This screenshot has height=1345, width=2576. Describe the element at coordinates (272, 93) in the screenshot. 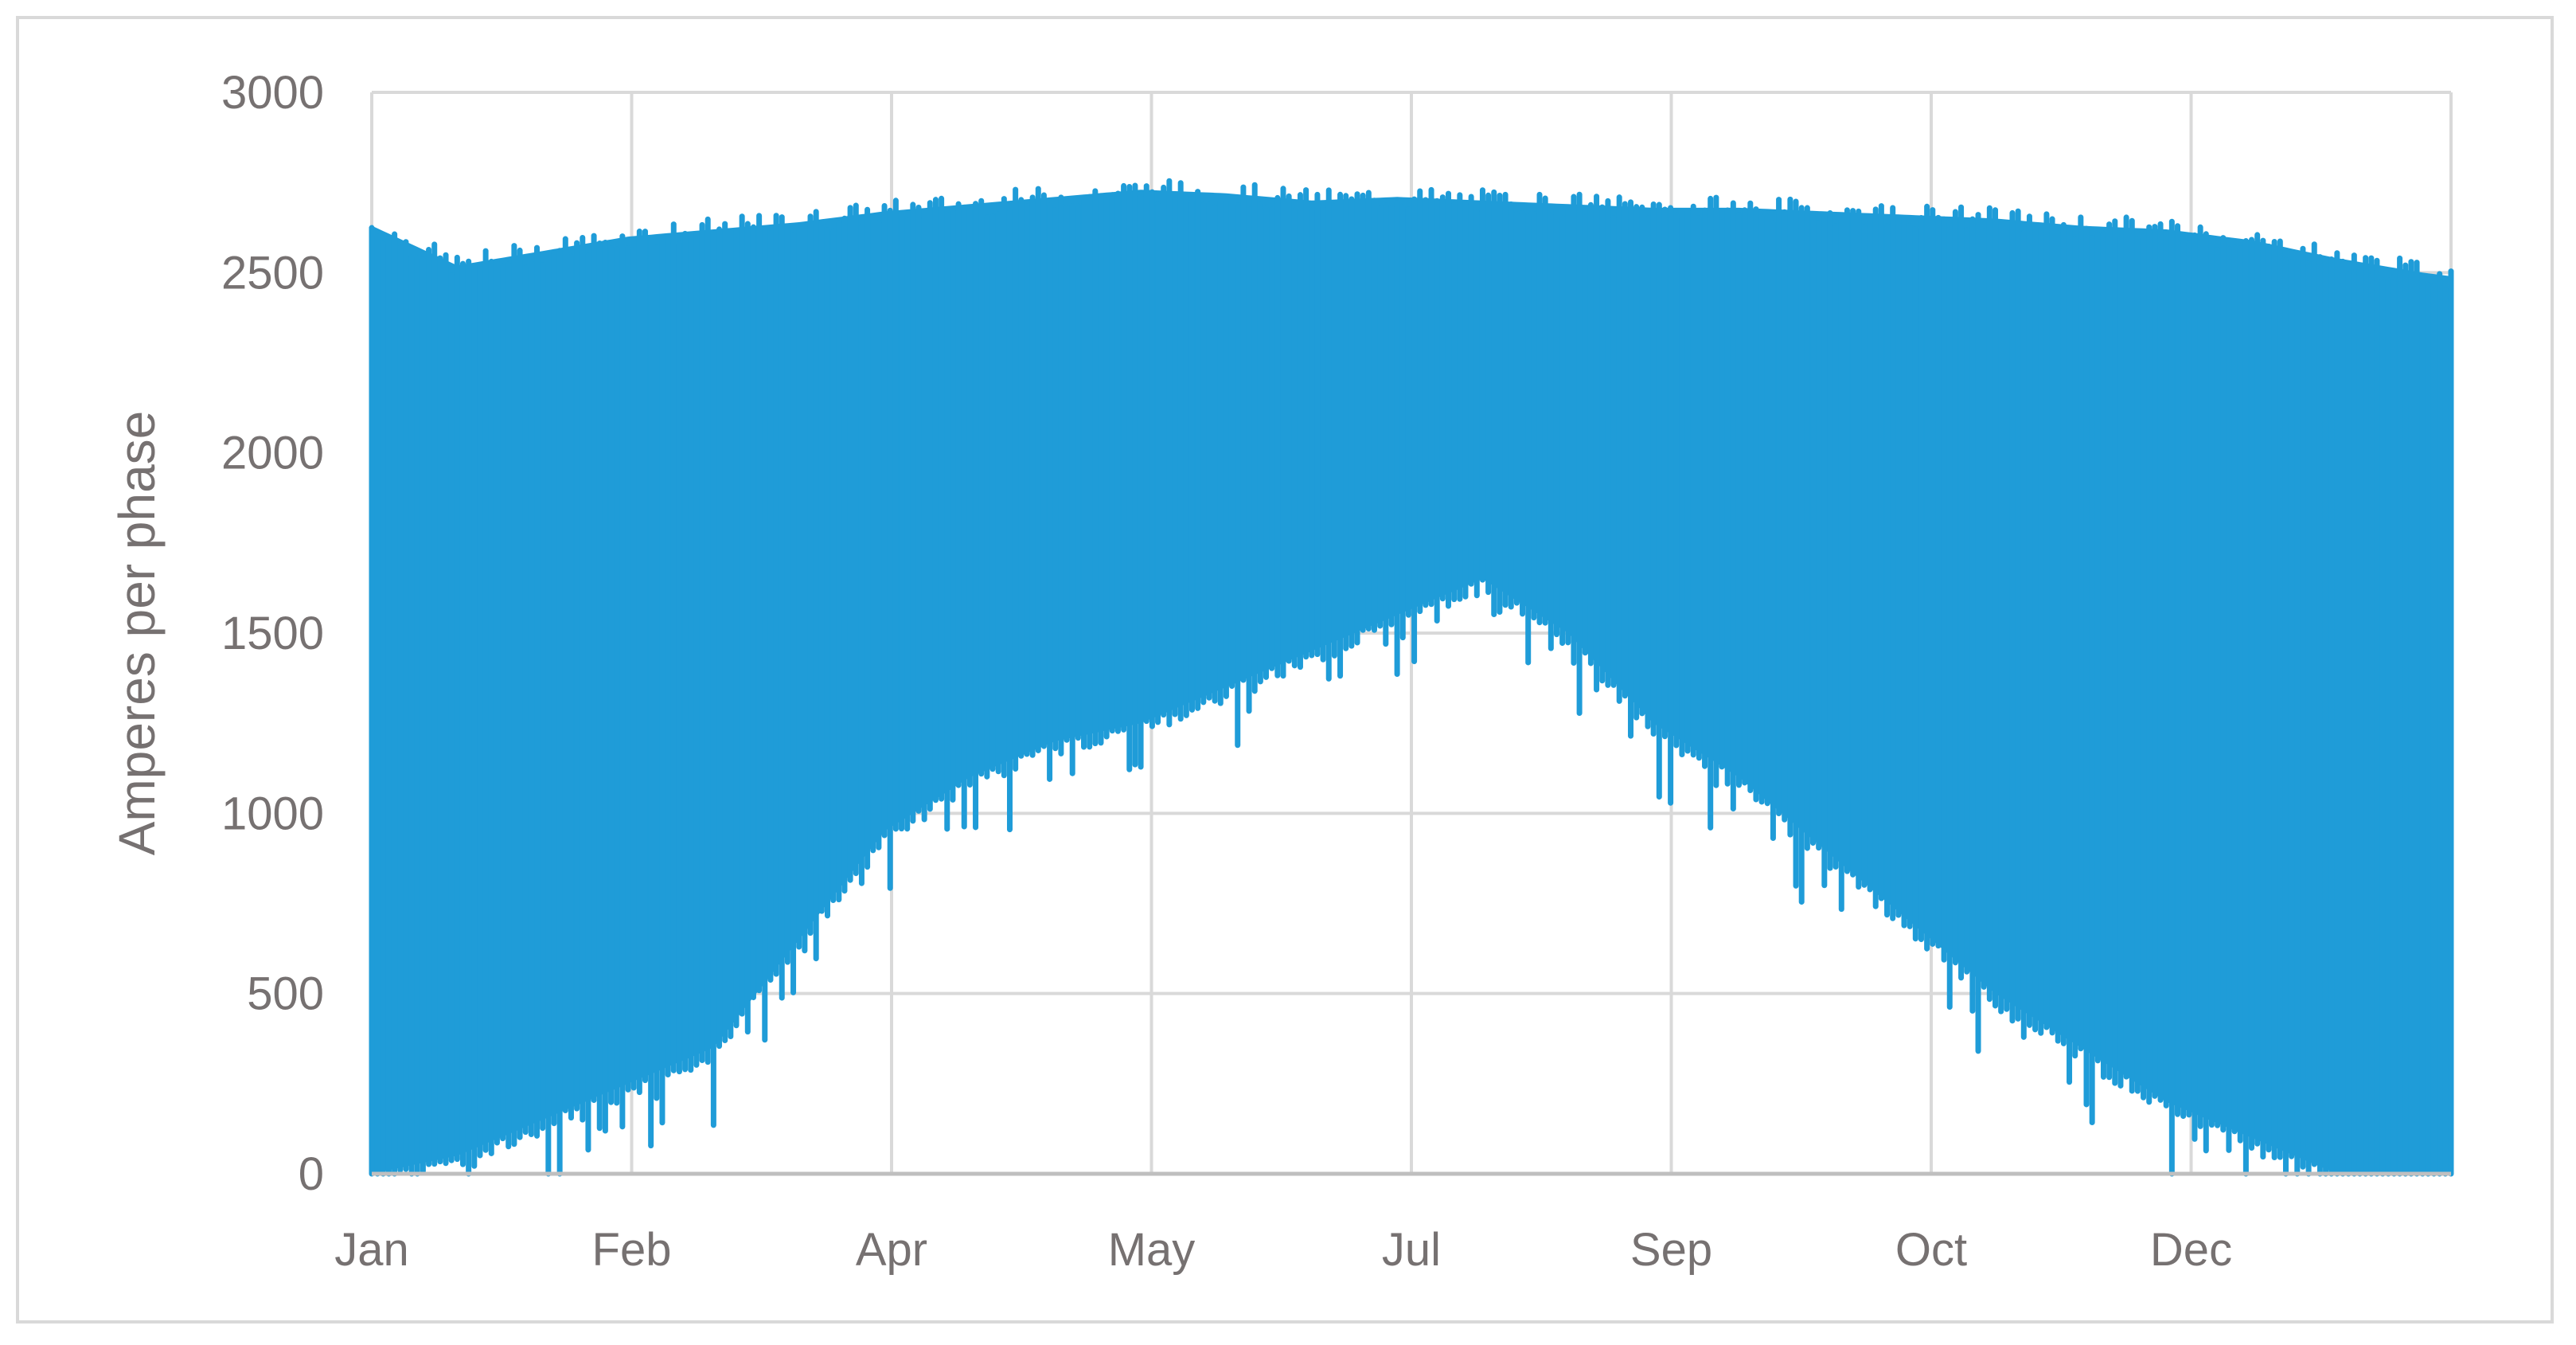

I see `y-tick-label: 3000` at that location.